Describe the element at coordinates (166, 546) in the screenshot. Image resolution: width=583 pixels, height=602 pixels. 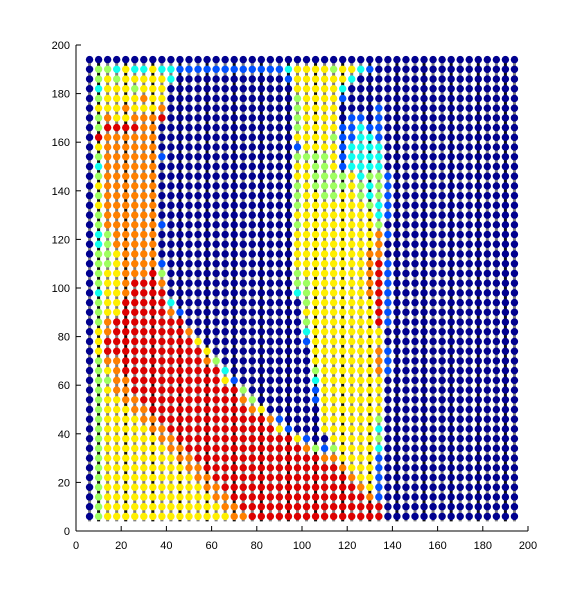
I see `x-tick-label: 40` at that location.